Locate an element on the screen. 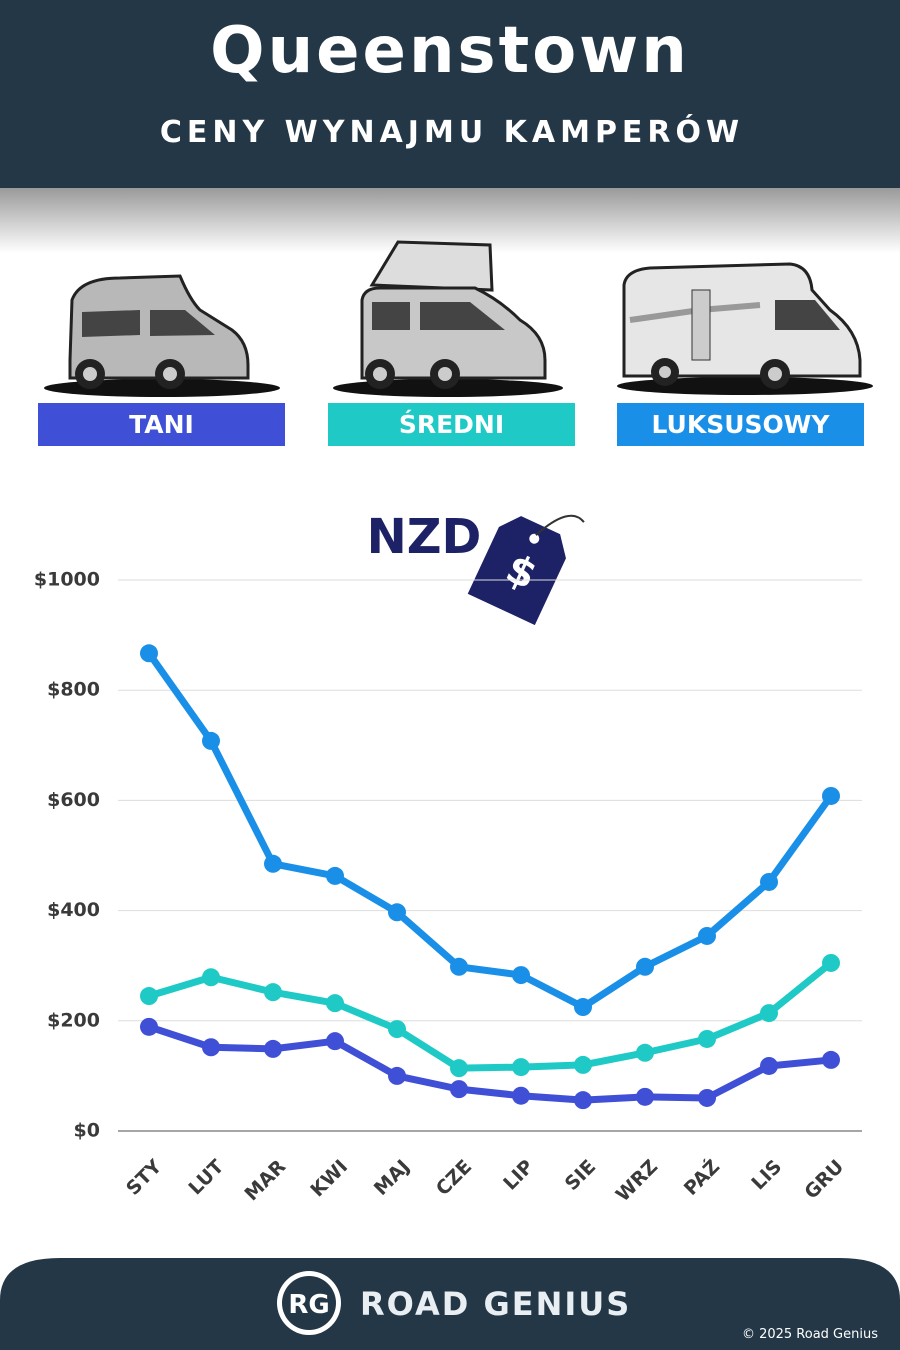 The width and height of the screenshot is (900, 1350). x-tick-label: KWI is located at coordinates (329, 1179).